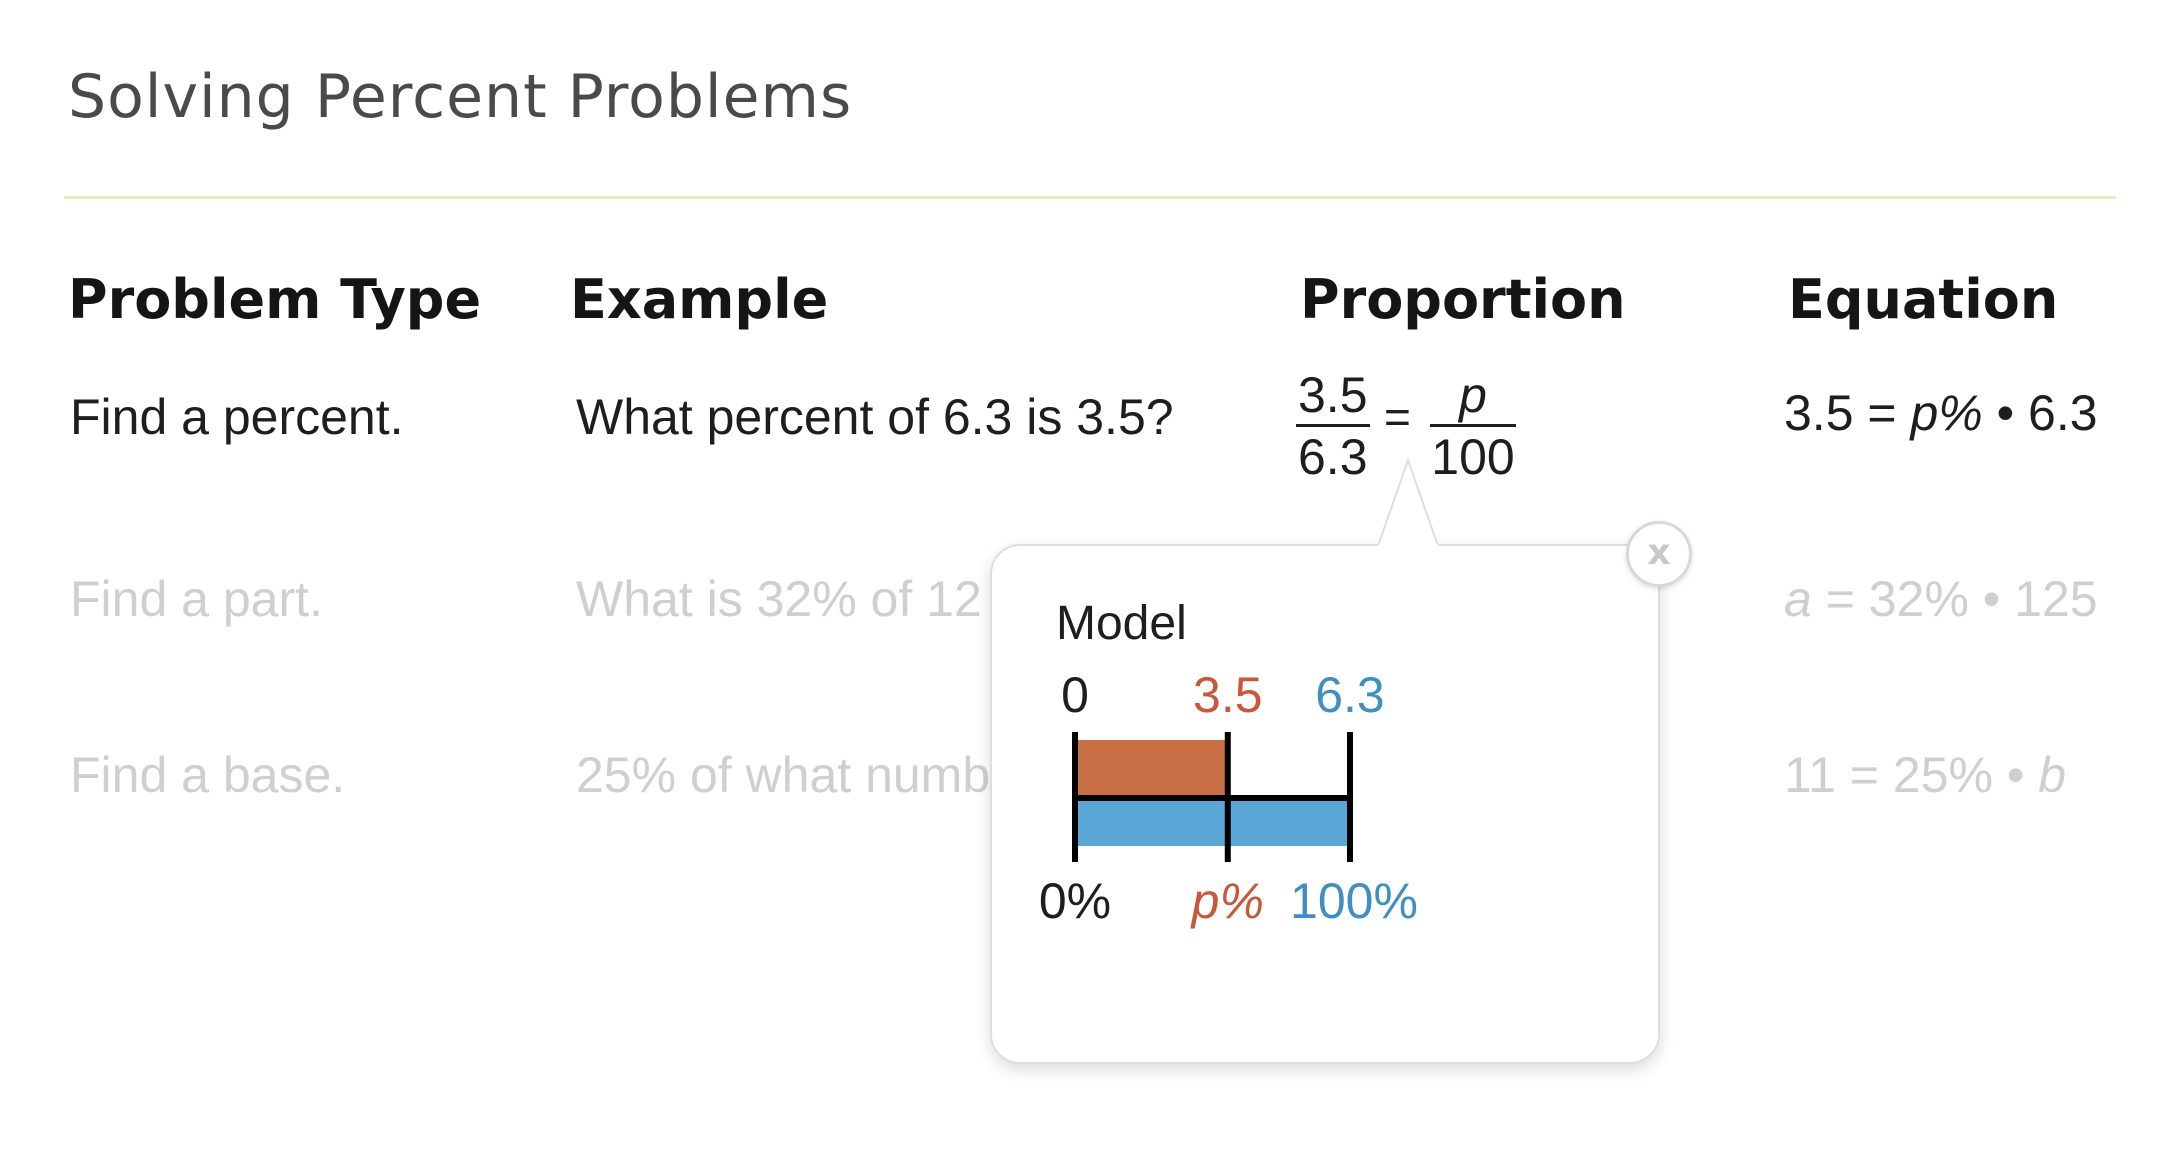 The width and height of the screenshot is (2162, 1168). What do you see at coordinates (1397, 417) in the screenshot?
I see `proportion-equals-sign: =` at bounding box center [1397, 417].